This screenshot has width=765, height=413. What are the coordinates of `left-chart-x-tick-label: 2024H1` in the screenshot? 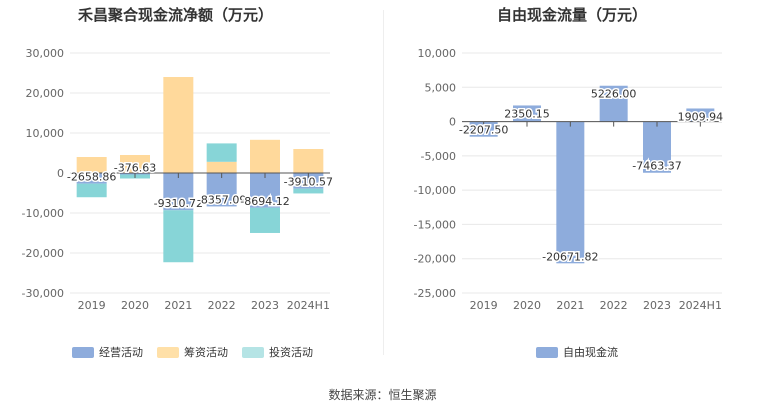 It's located at (308, 305).